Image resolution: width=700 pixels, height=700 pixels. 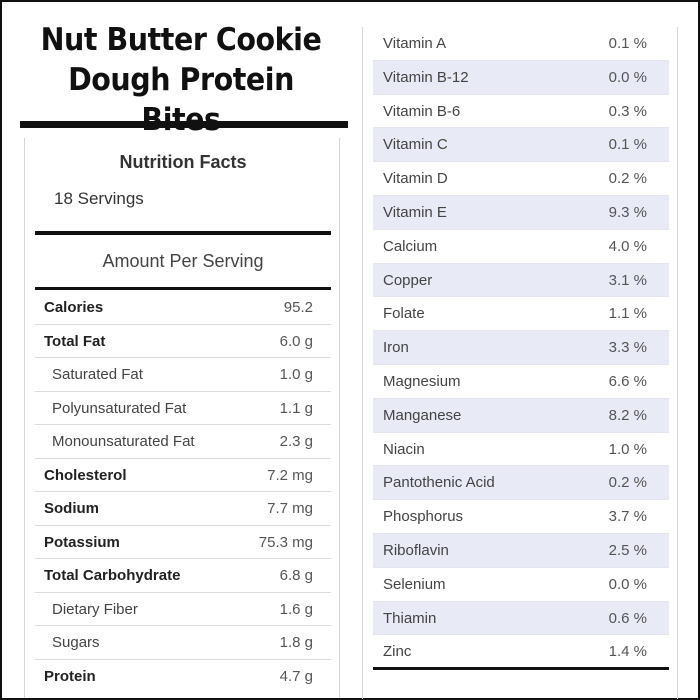 What do you see at coordinates (296, 408) in the screenshot?
I see `nutrient-value: 1.1 g` at bounding box center [296, 408].